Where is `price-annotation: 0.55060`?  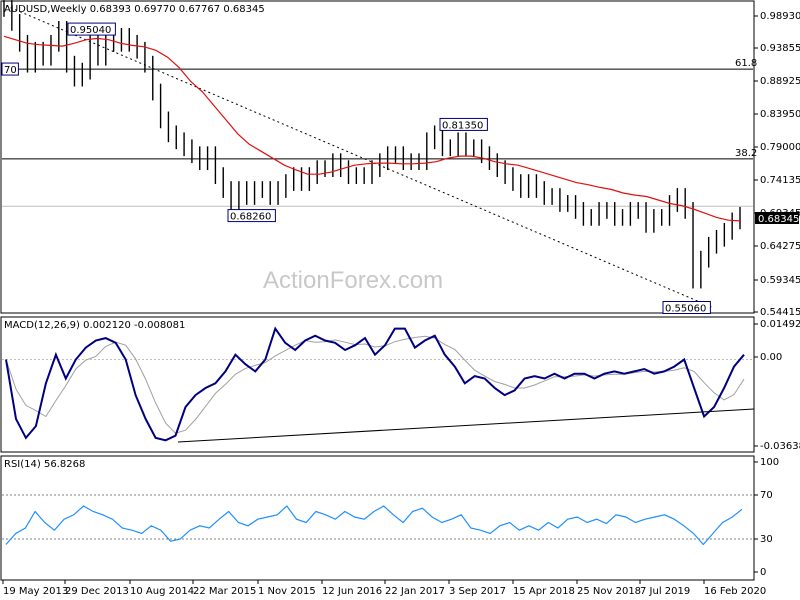 price-annotation: 0.55060 is located at coordinates (685, 309).